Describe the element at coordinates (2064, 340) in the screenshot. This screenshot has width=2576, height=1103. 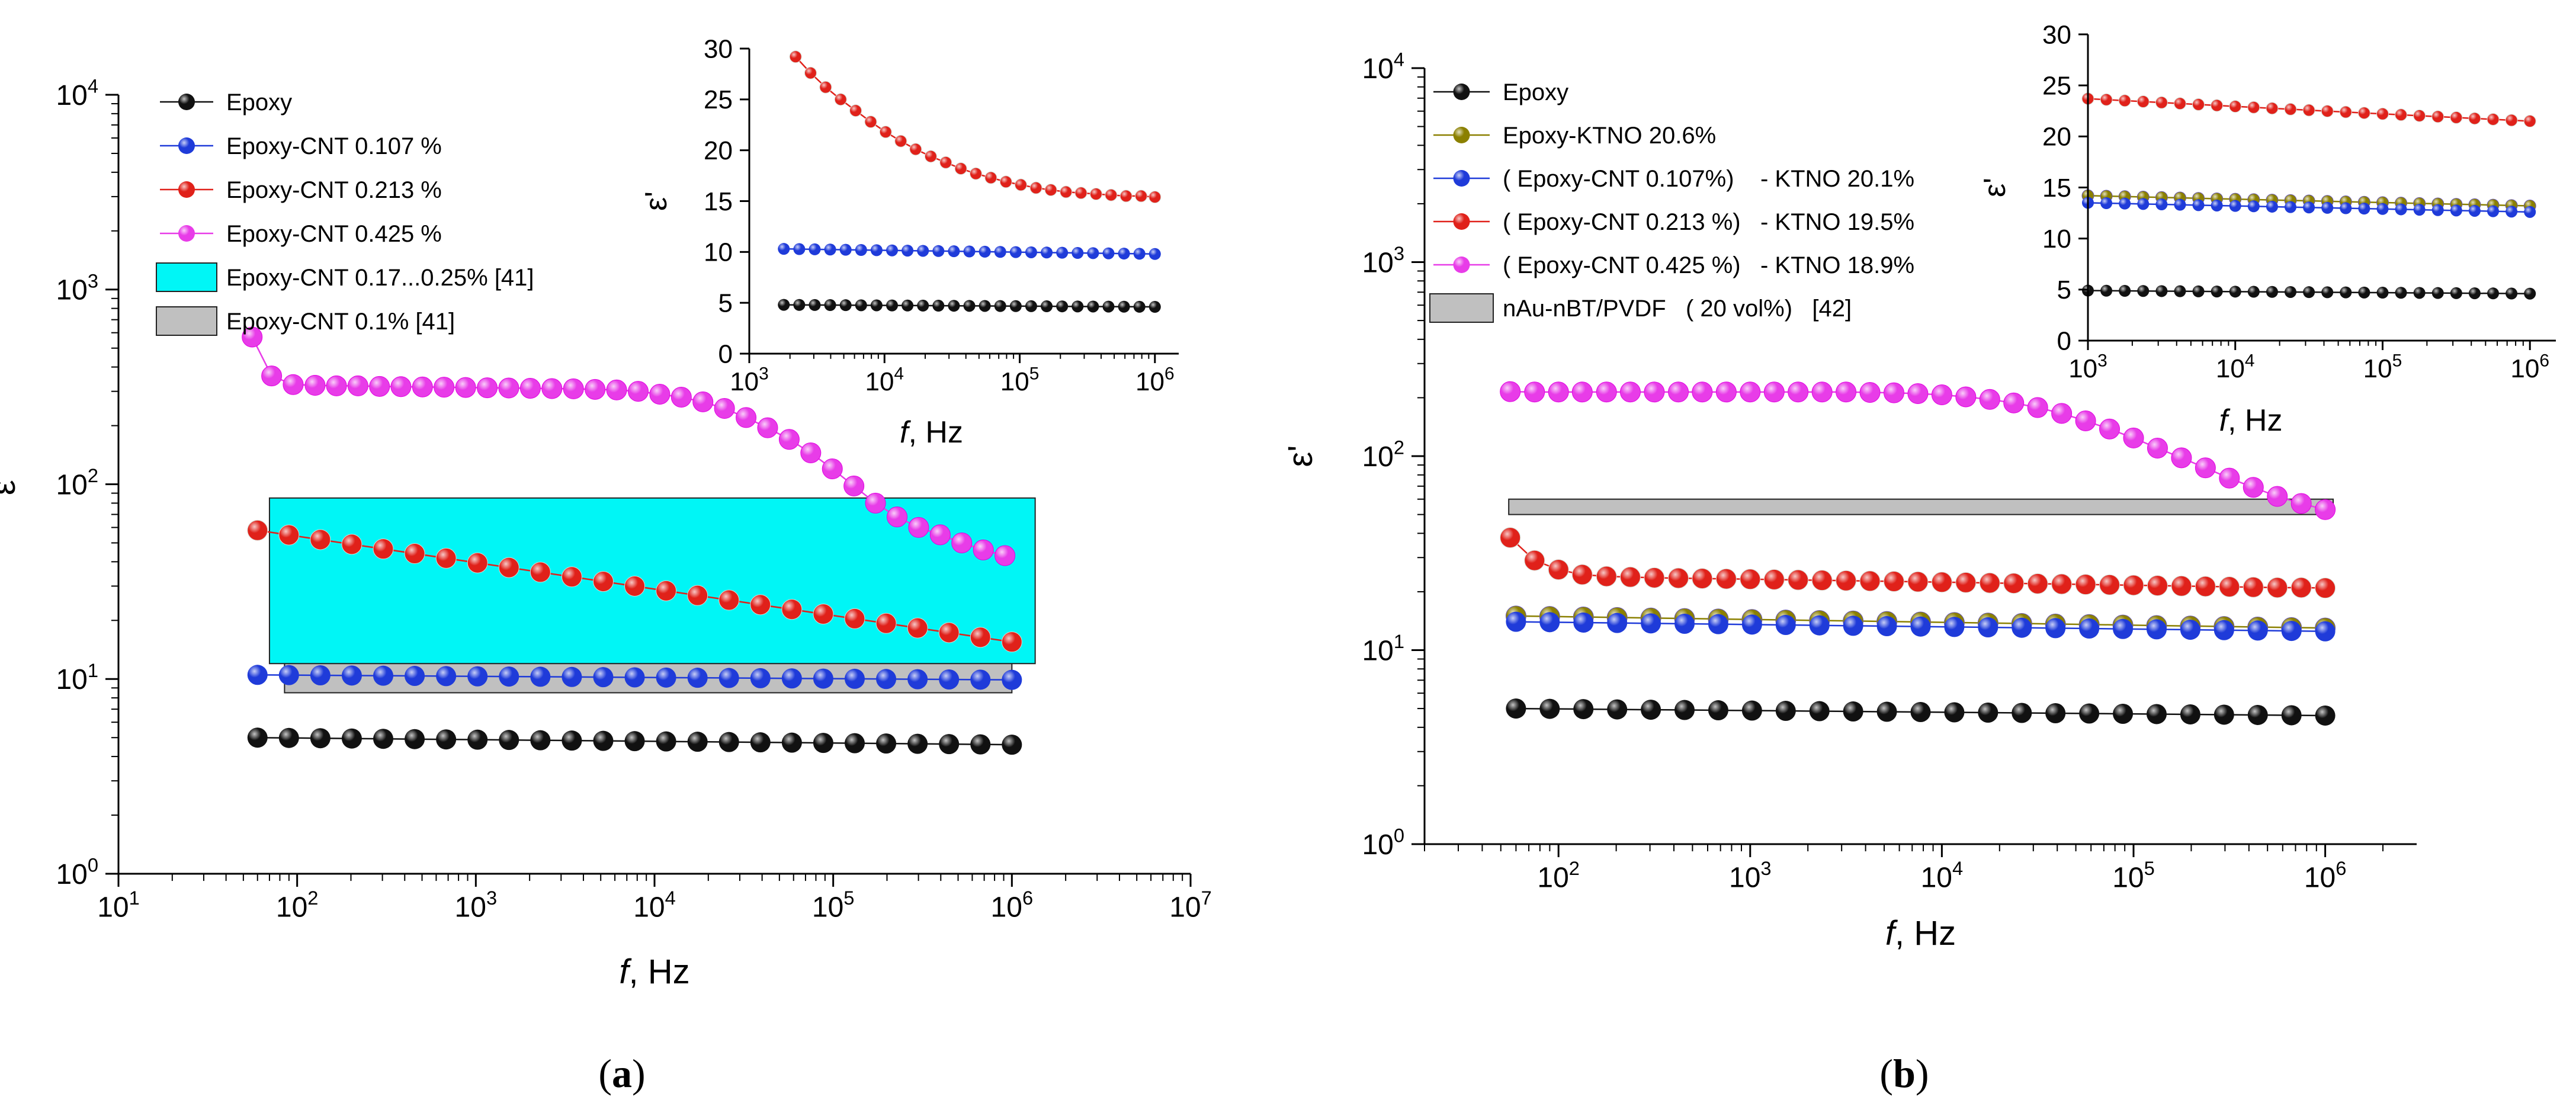
I see `y-tick-label: 0` at that location.